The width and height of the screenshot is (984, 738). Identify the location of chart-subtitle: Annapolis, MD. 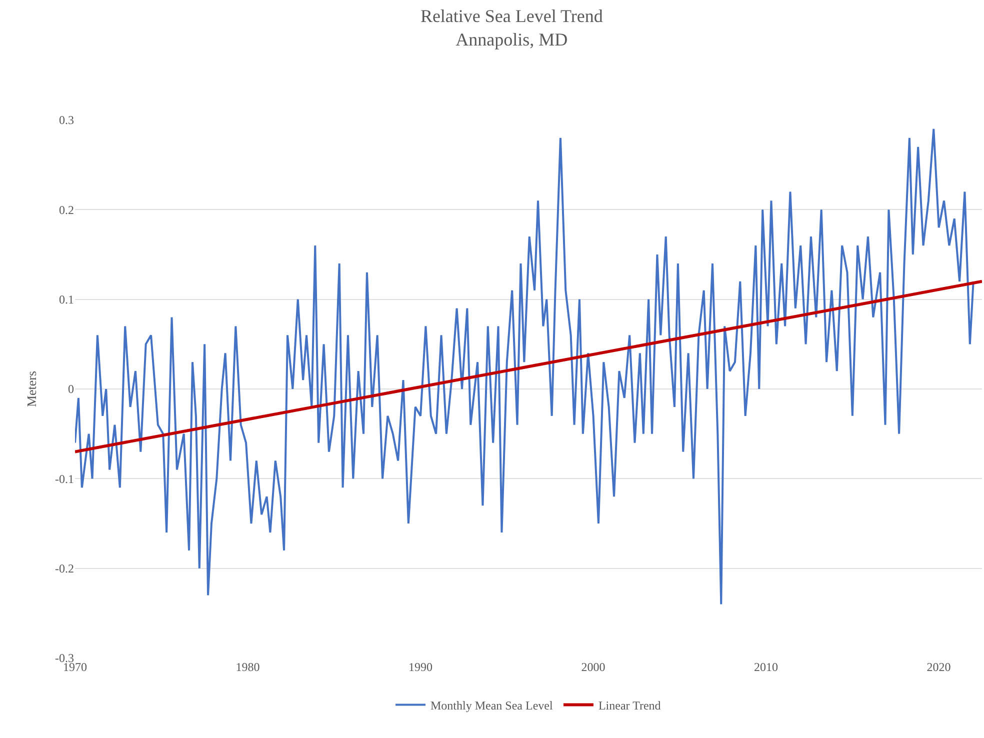
(512, 40).